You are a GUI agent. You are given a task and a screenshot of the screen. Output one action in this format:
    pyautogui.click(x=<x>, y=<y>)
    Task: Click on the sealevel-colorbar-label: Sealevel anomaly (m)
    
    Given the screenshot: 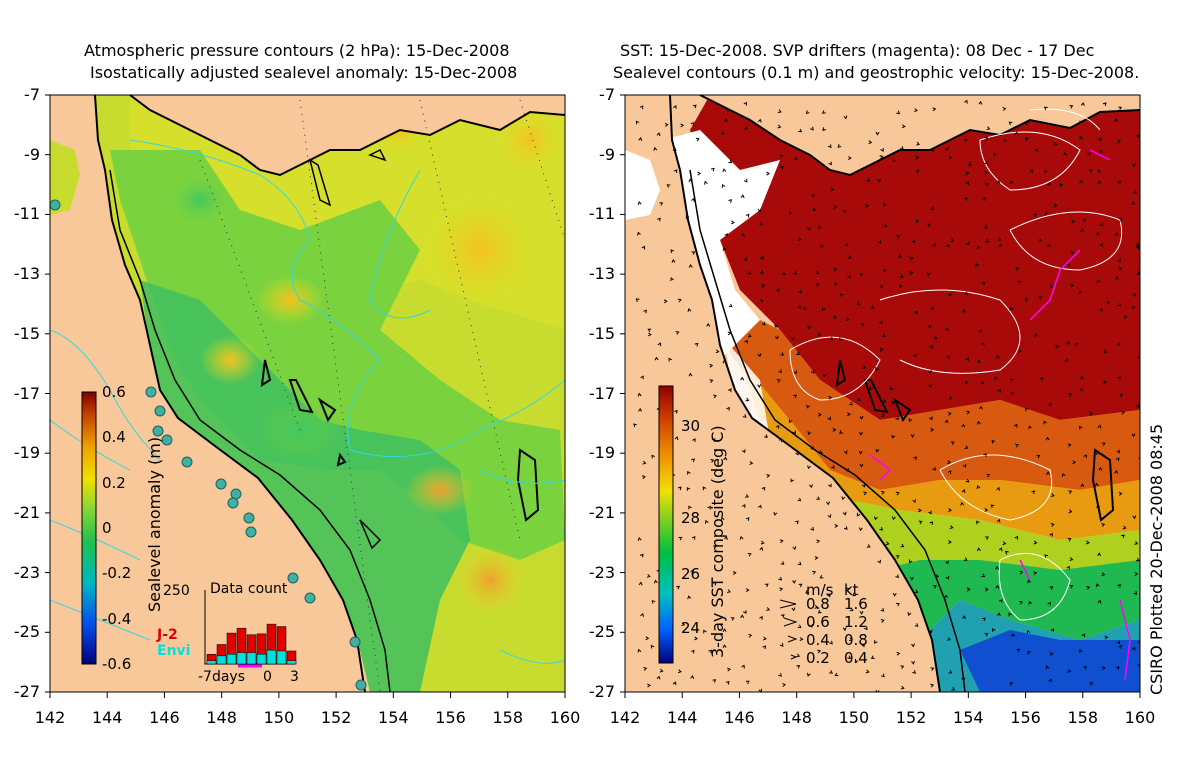 What is the action you would take?
    pyautogui.click(x=154, y=524)
    